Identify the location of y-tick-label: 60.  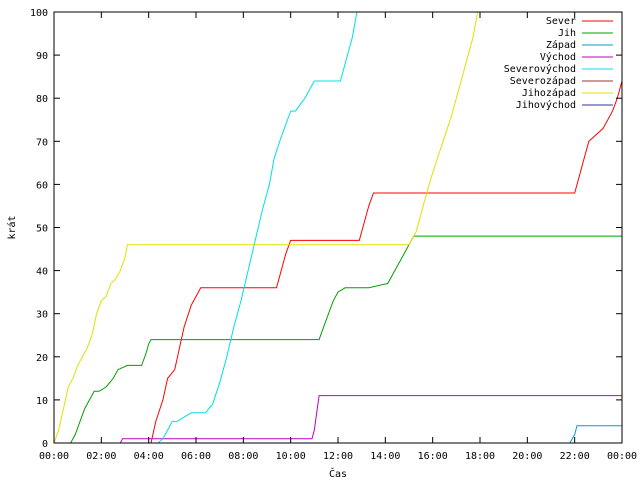
(42, 185).